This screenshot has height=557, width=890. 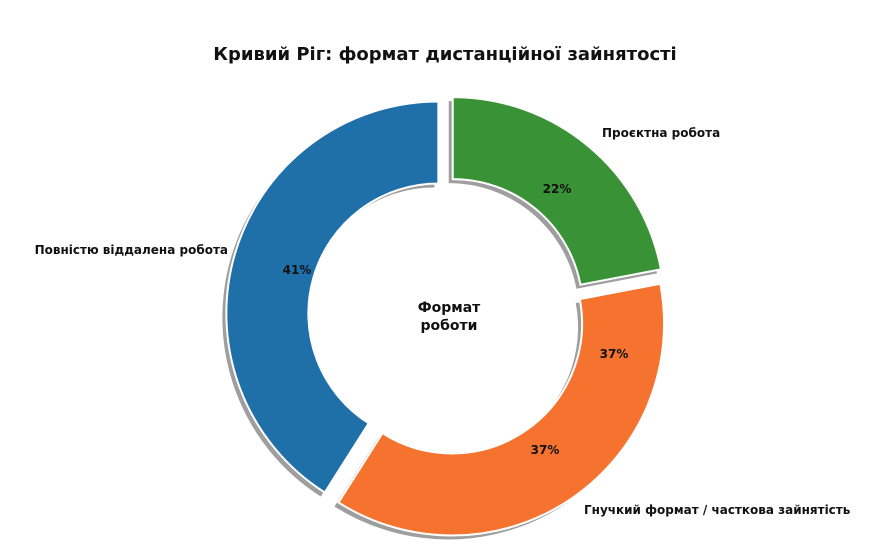 I want to click on percent-label: 22%, so click(x=557, y=189).